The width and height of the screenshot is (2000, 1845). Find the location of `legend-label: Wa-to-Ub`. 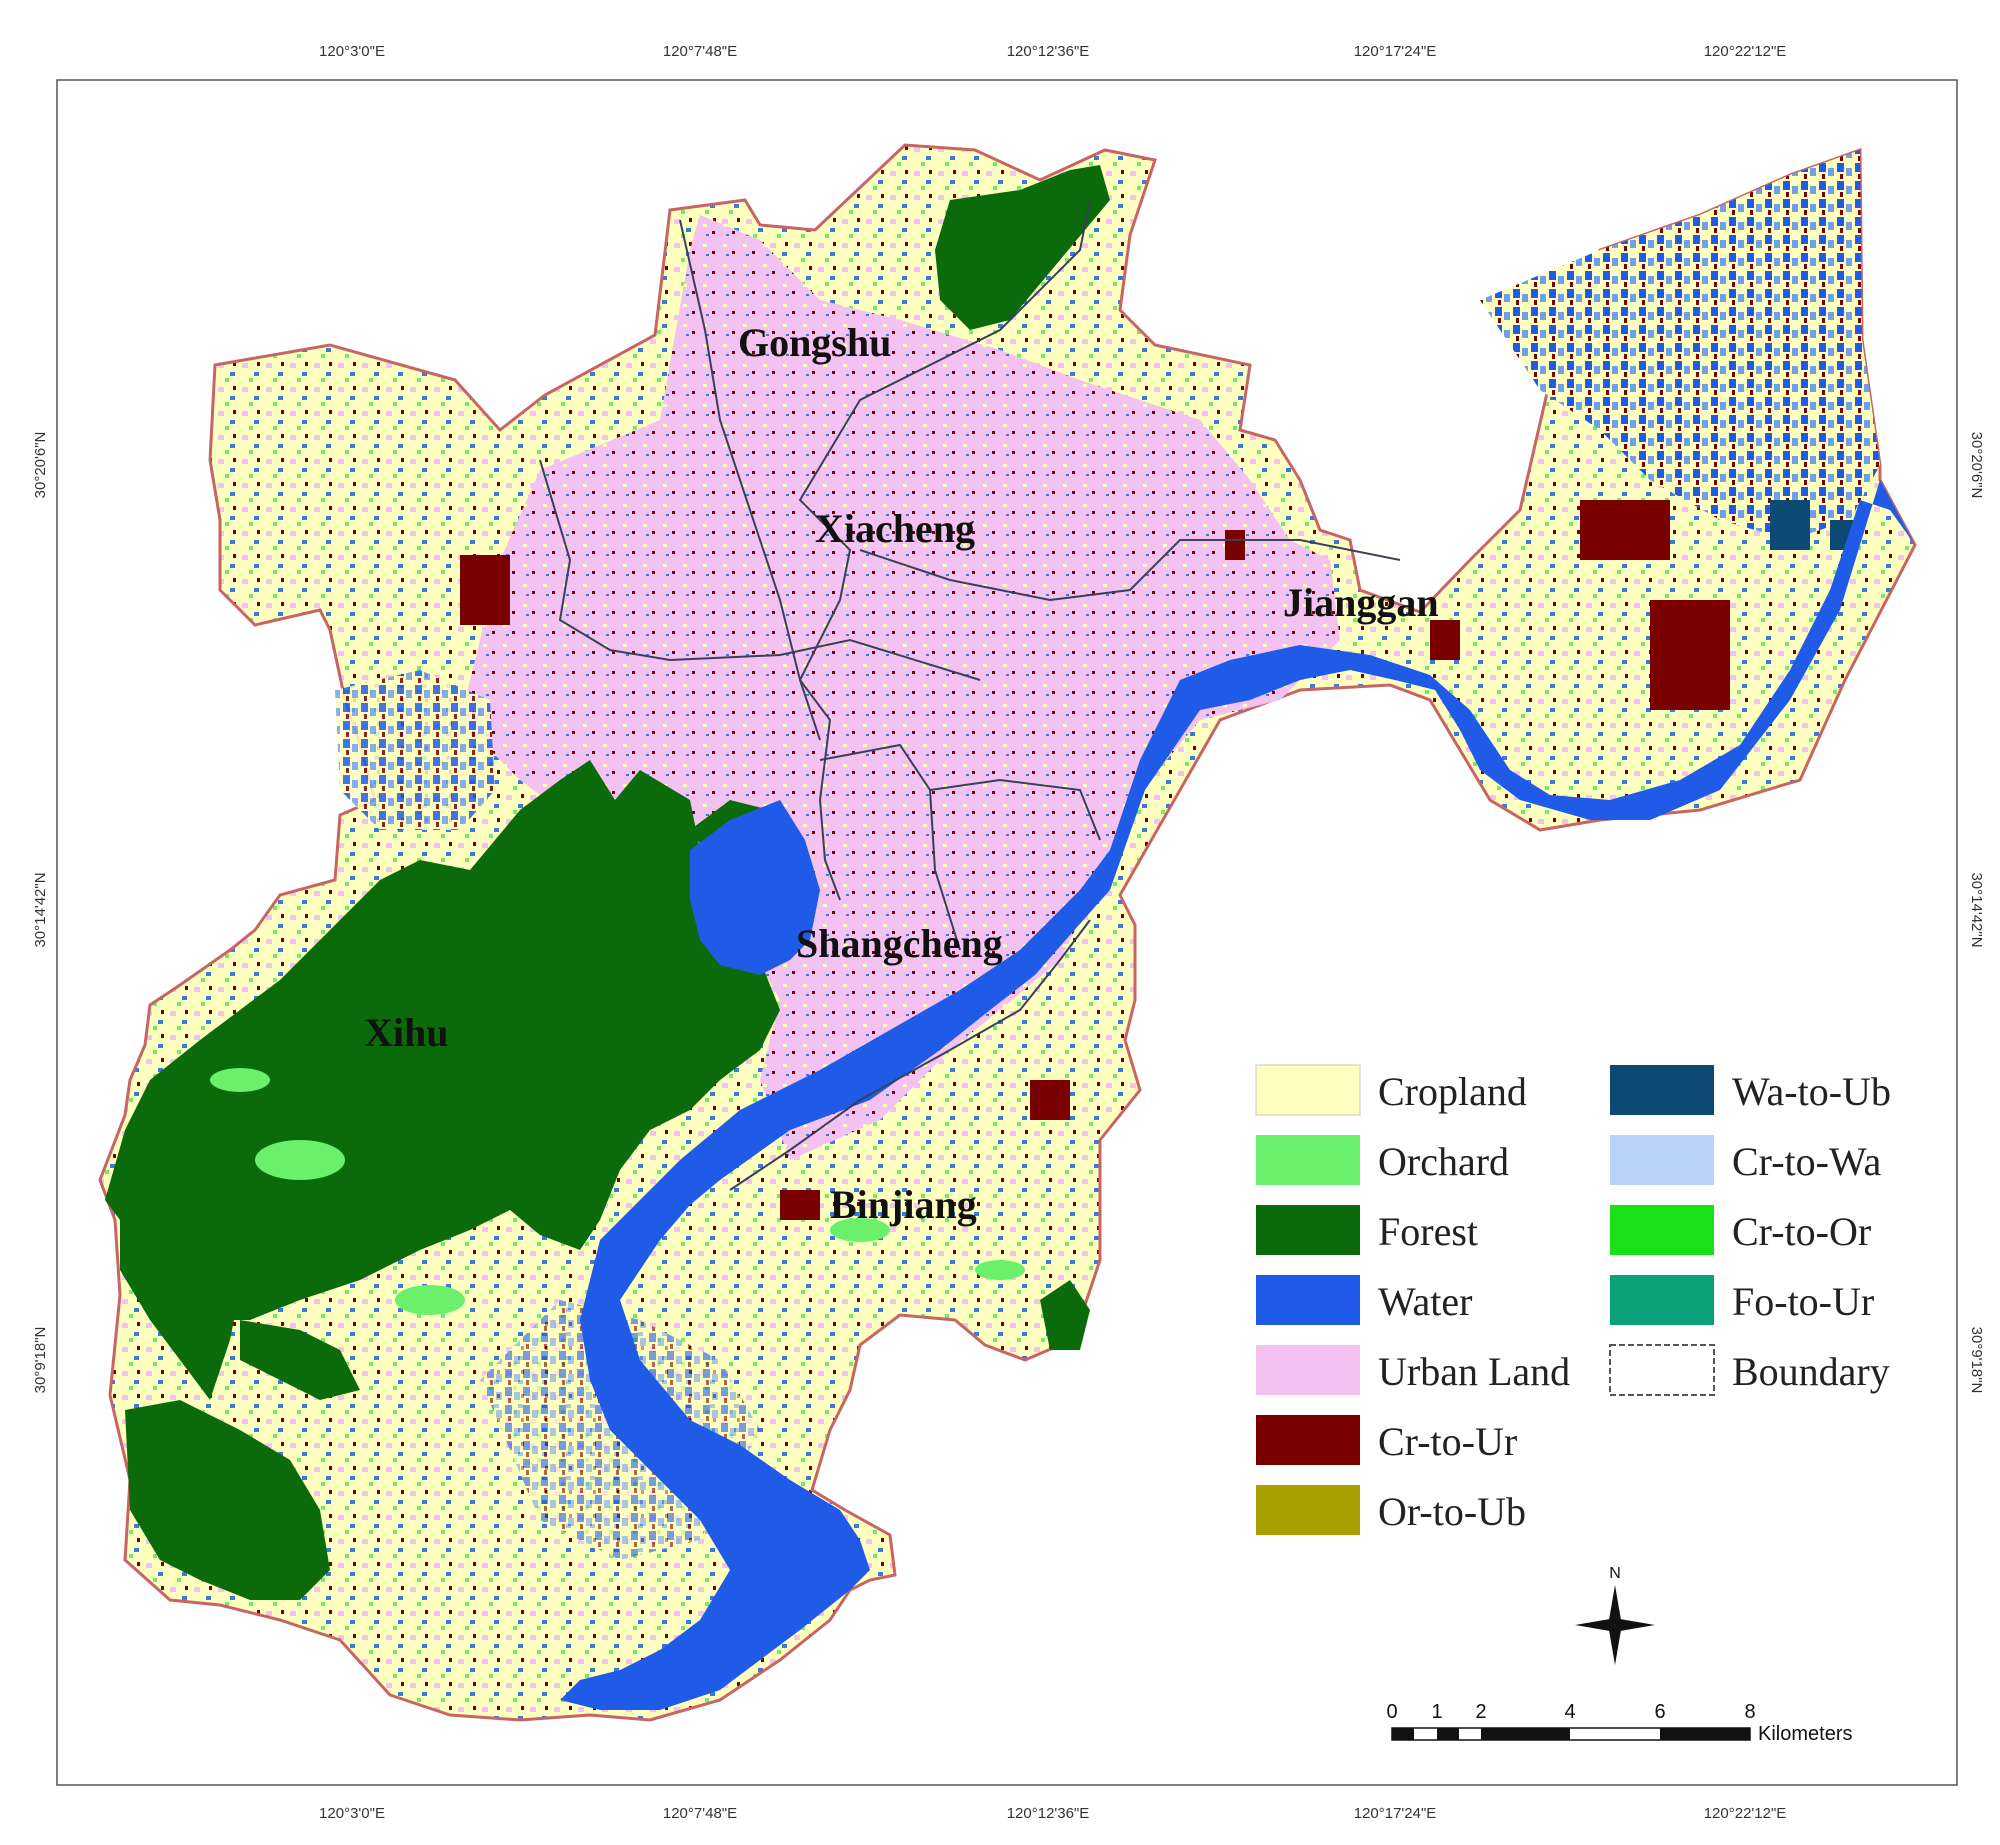

legend-label: Wa-to-Ub is located at coordinates (1811, 1091).